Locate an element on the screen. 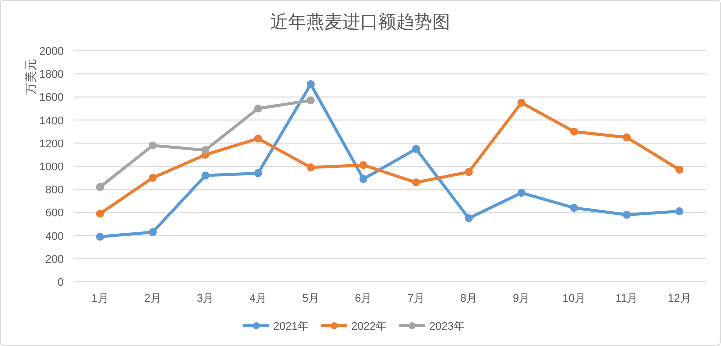 This screenshot has height=346, width=721. y-tick-label: 1800 is located at coordinates (52, 75).